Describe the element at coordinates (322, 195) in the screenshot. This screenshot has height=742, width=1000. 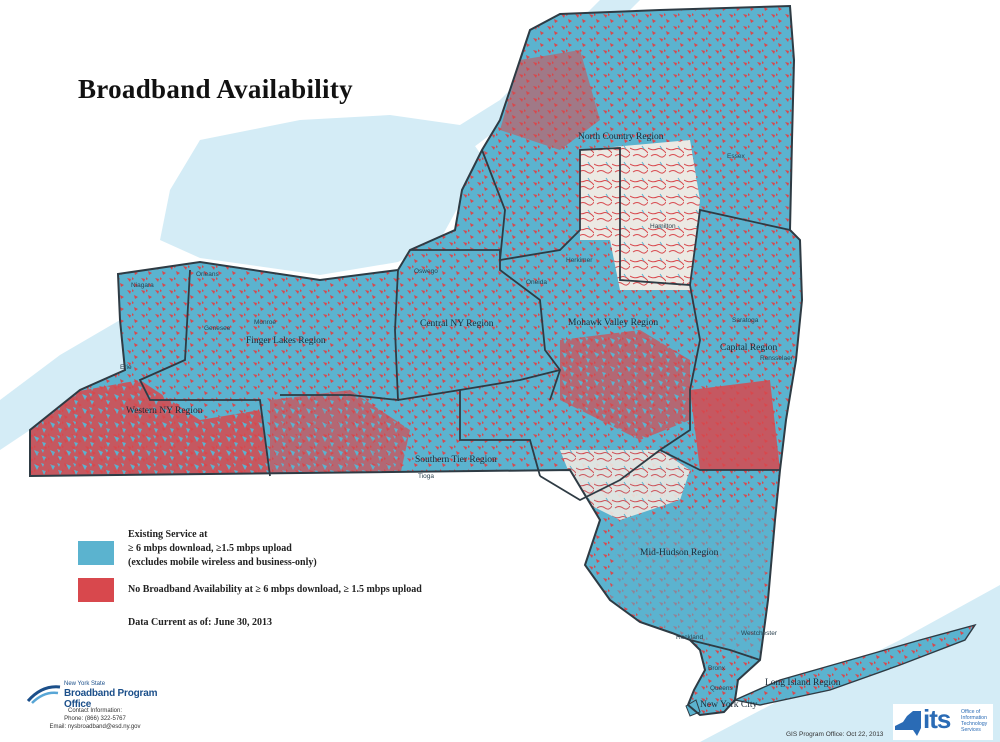
I see `lake-ontario` at that location.